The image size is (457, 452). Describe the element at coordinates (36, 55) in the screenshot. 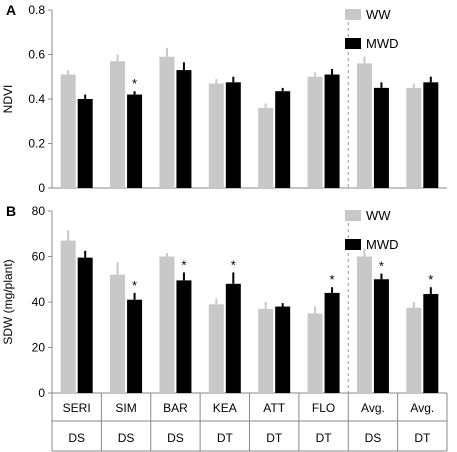

I see `y-tick-label: 0.6` at that location.